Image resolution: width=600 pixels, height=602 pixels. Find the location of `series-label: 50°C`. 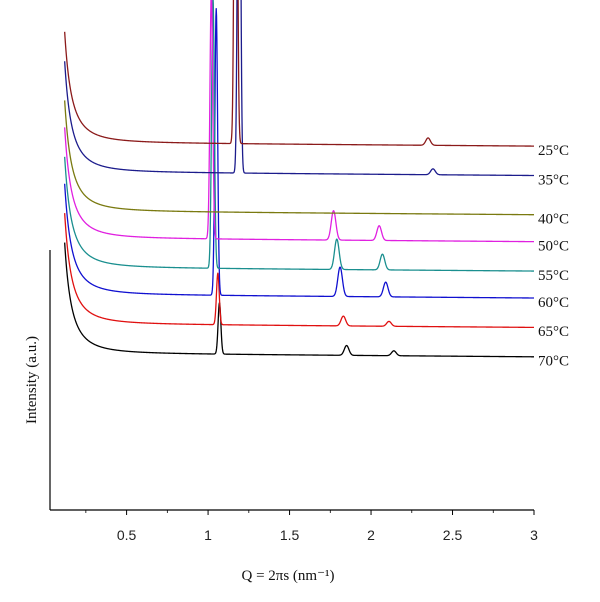

series-label: 50°C is located at coordinates (553, 246).